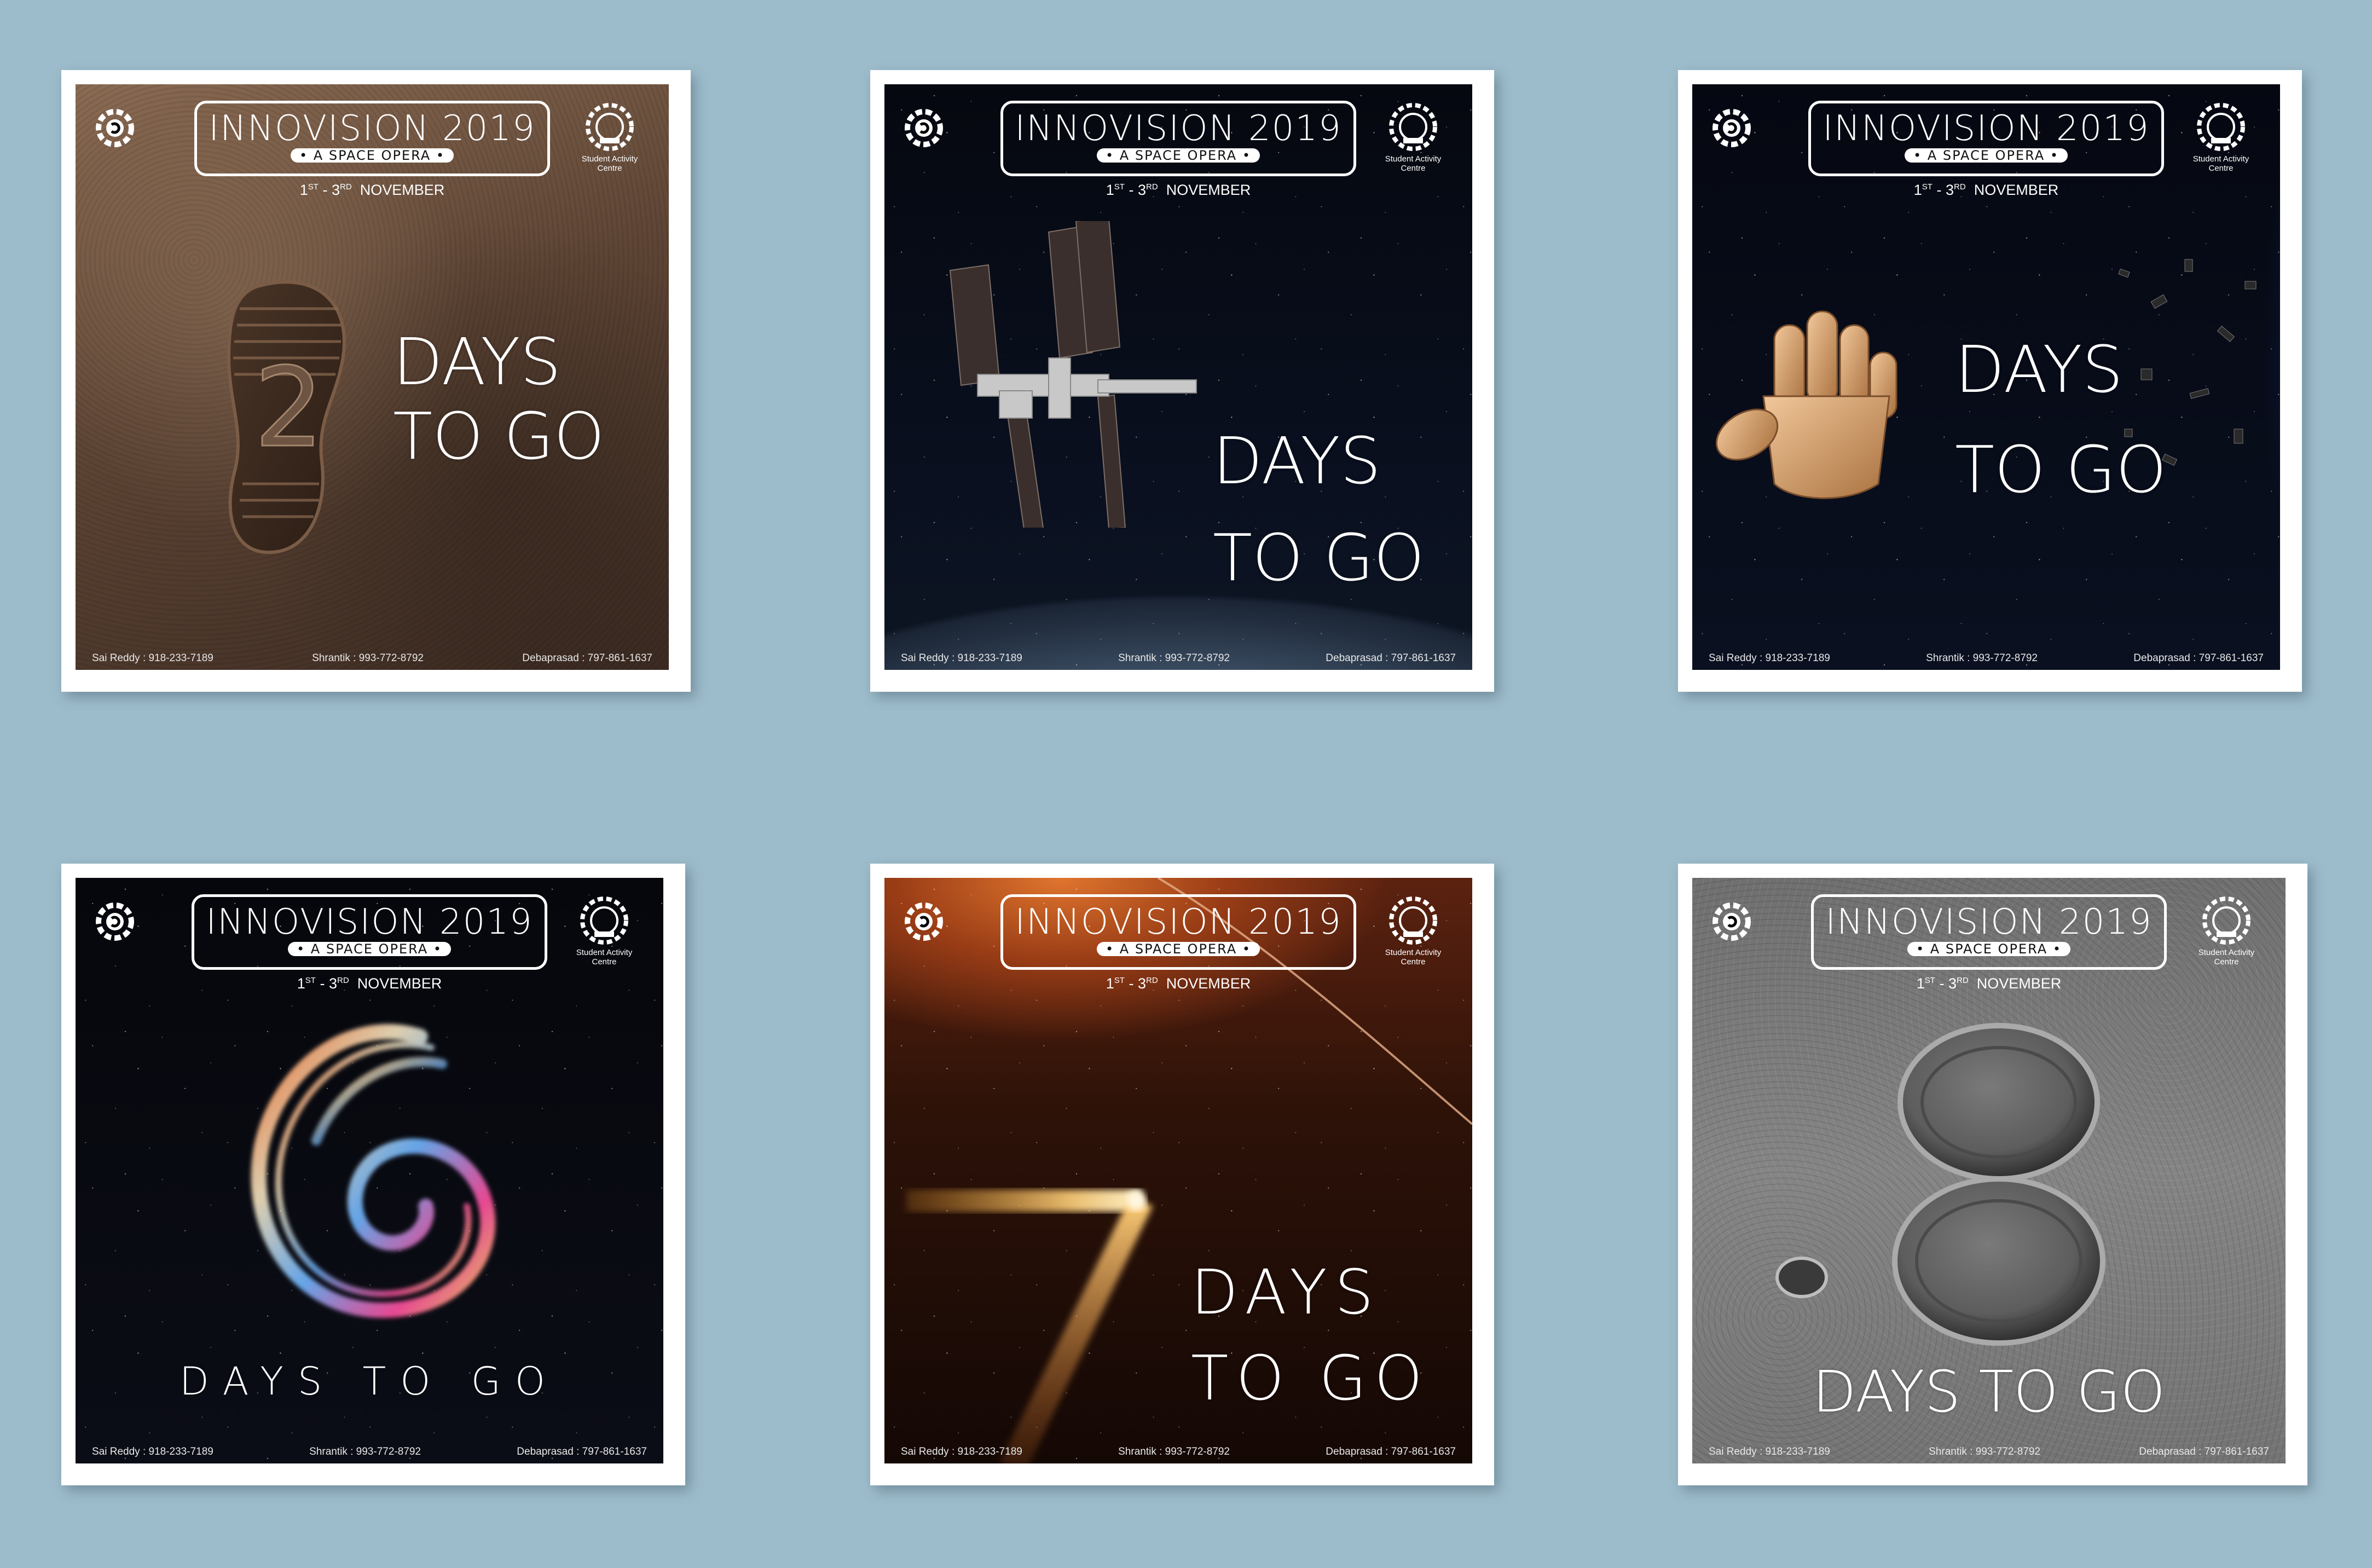 This screenshot has width=2372, height=1568. I want to click on space-station-art, so click(1073, 374).